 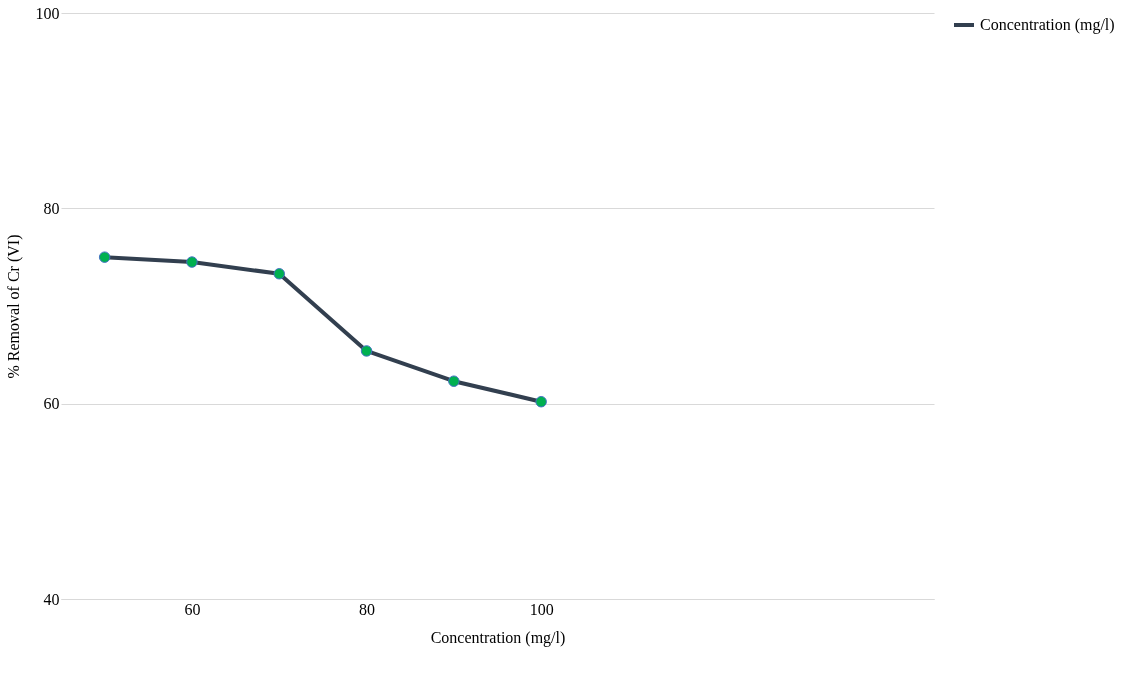 I want to click on y-axis-title: % Removal of Cr (VI), so click(x=13, y=306).